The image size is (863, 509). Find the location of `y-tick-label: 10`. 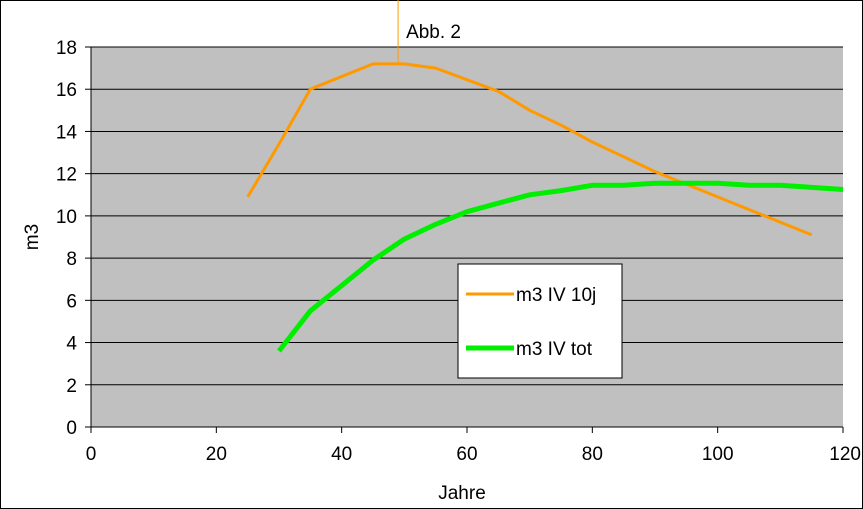

y-tick-label: 10 is located at coordinates (66, 217).